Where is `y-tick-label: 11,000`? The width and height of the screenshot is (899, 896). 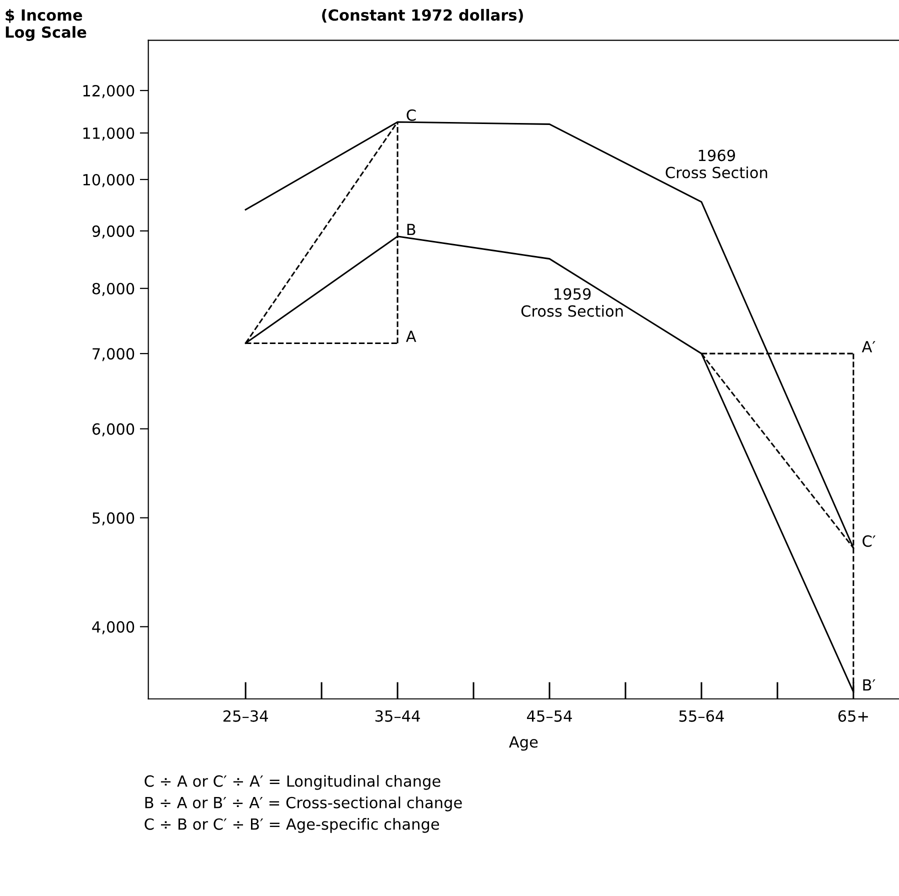 y-tick-label: 11,000 is located at coordinates (108, 134).